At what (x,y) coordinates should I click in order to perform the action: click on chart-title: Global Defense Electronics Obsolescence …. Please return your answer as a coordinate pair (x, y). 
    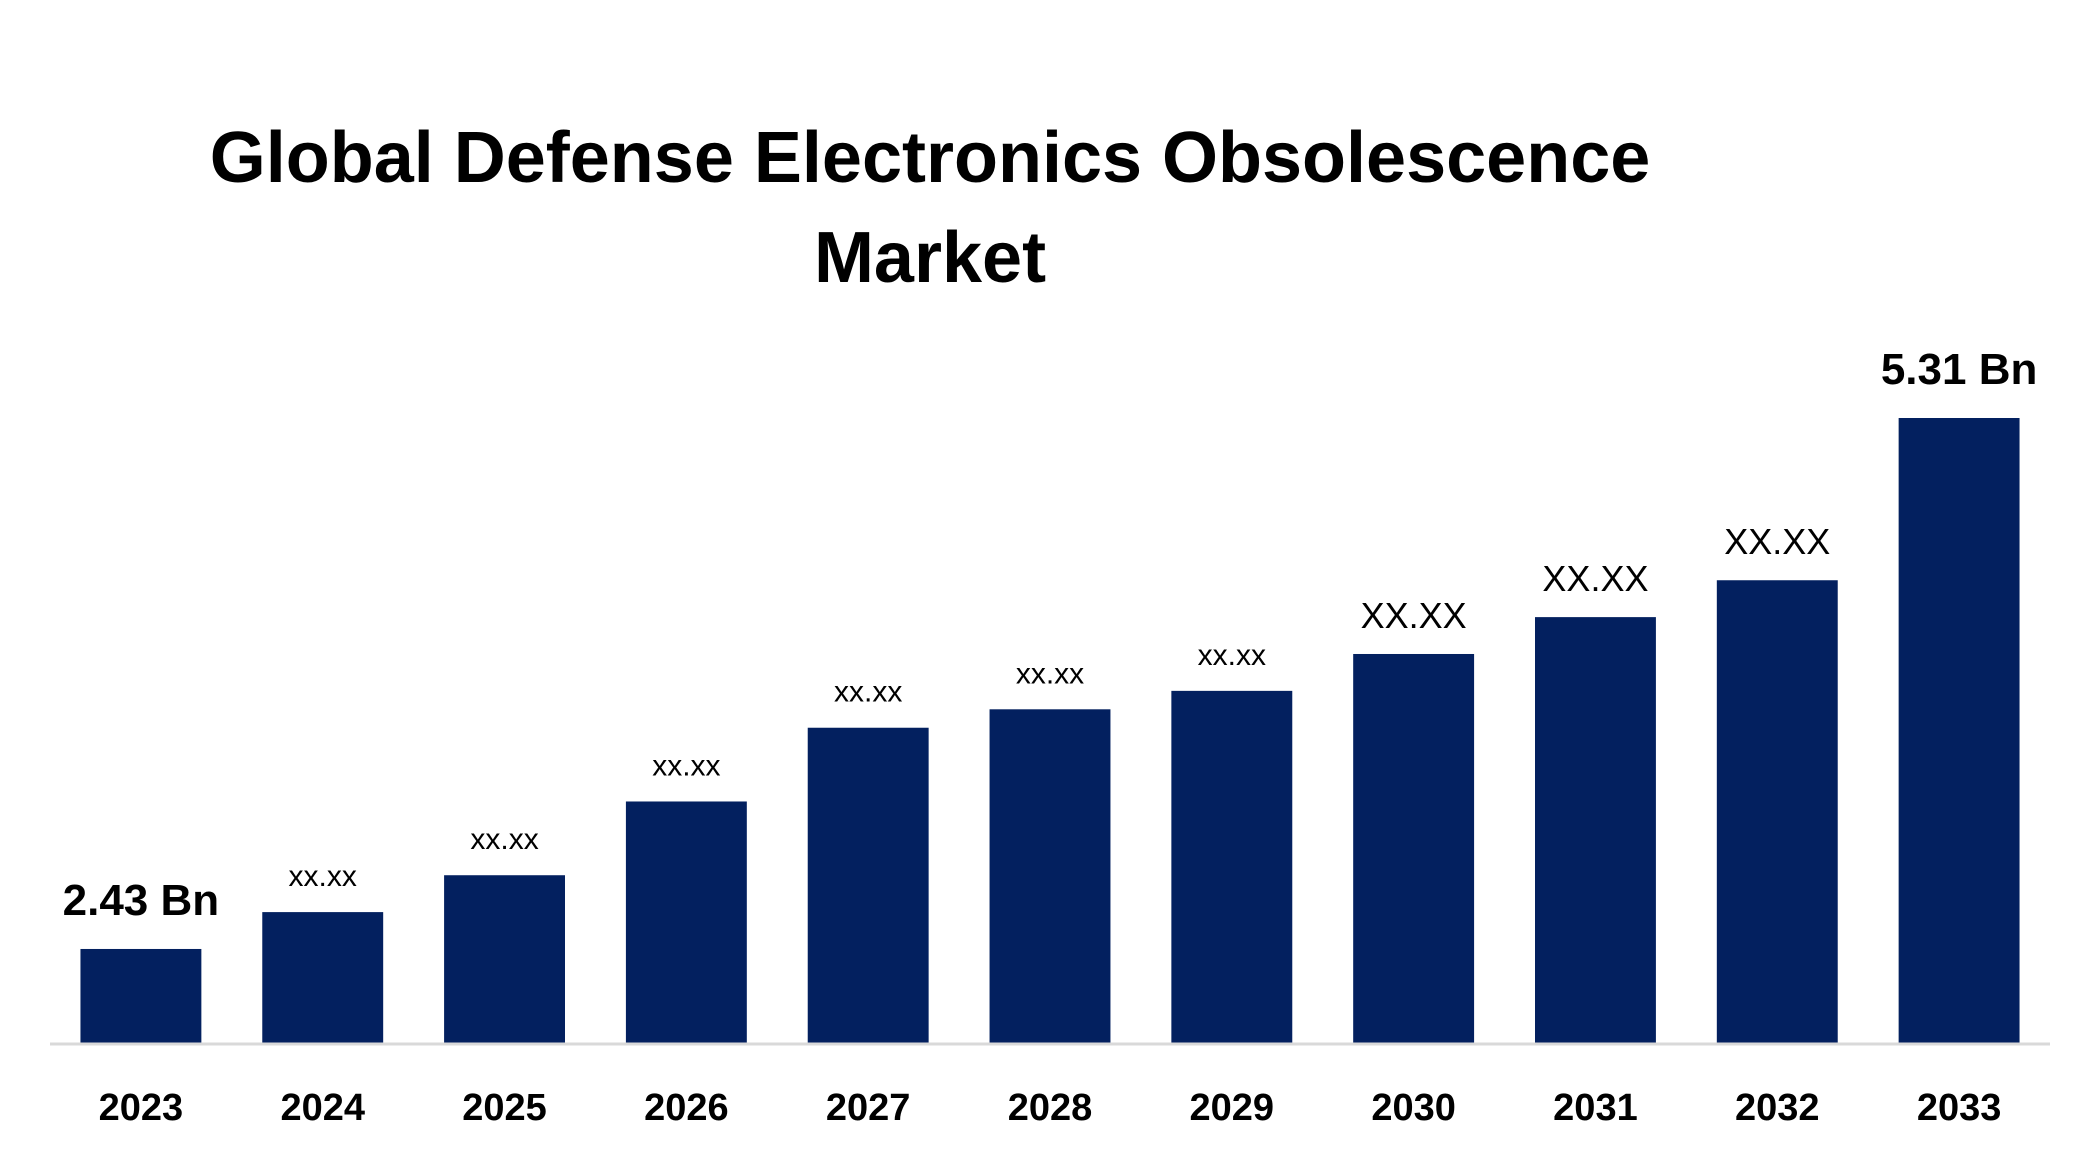
    Looking at the image, I should click on (930, 208).